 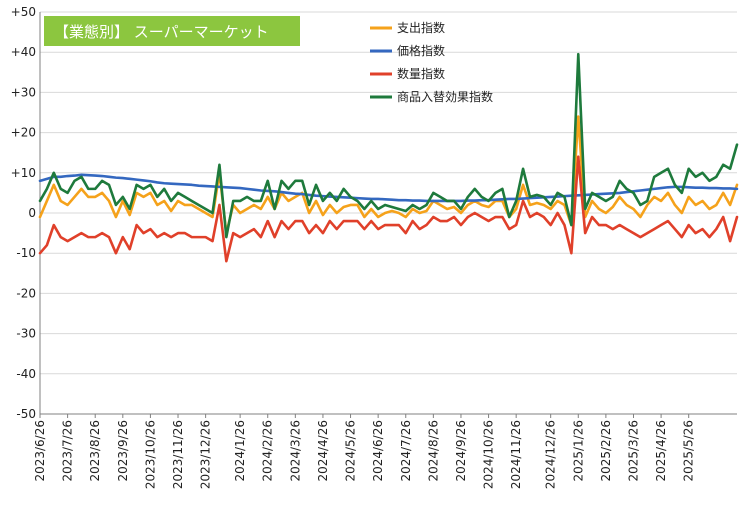 I want to click on x-tick-label: 2024/10/26, so click(x=489, y=454).